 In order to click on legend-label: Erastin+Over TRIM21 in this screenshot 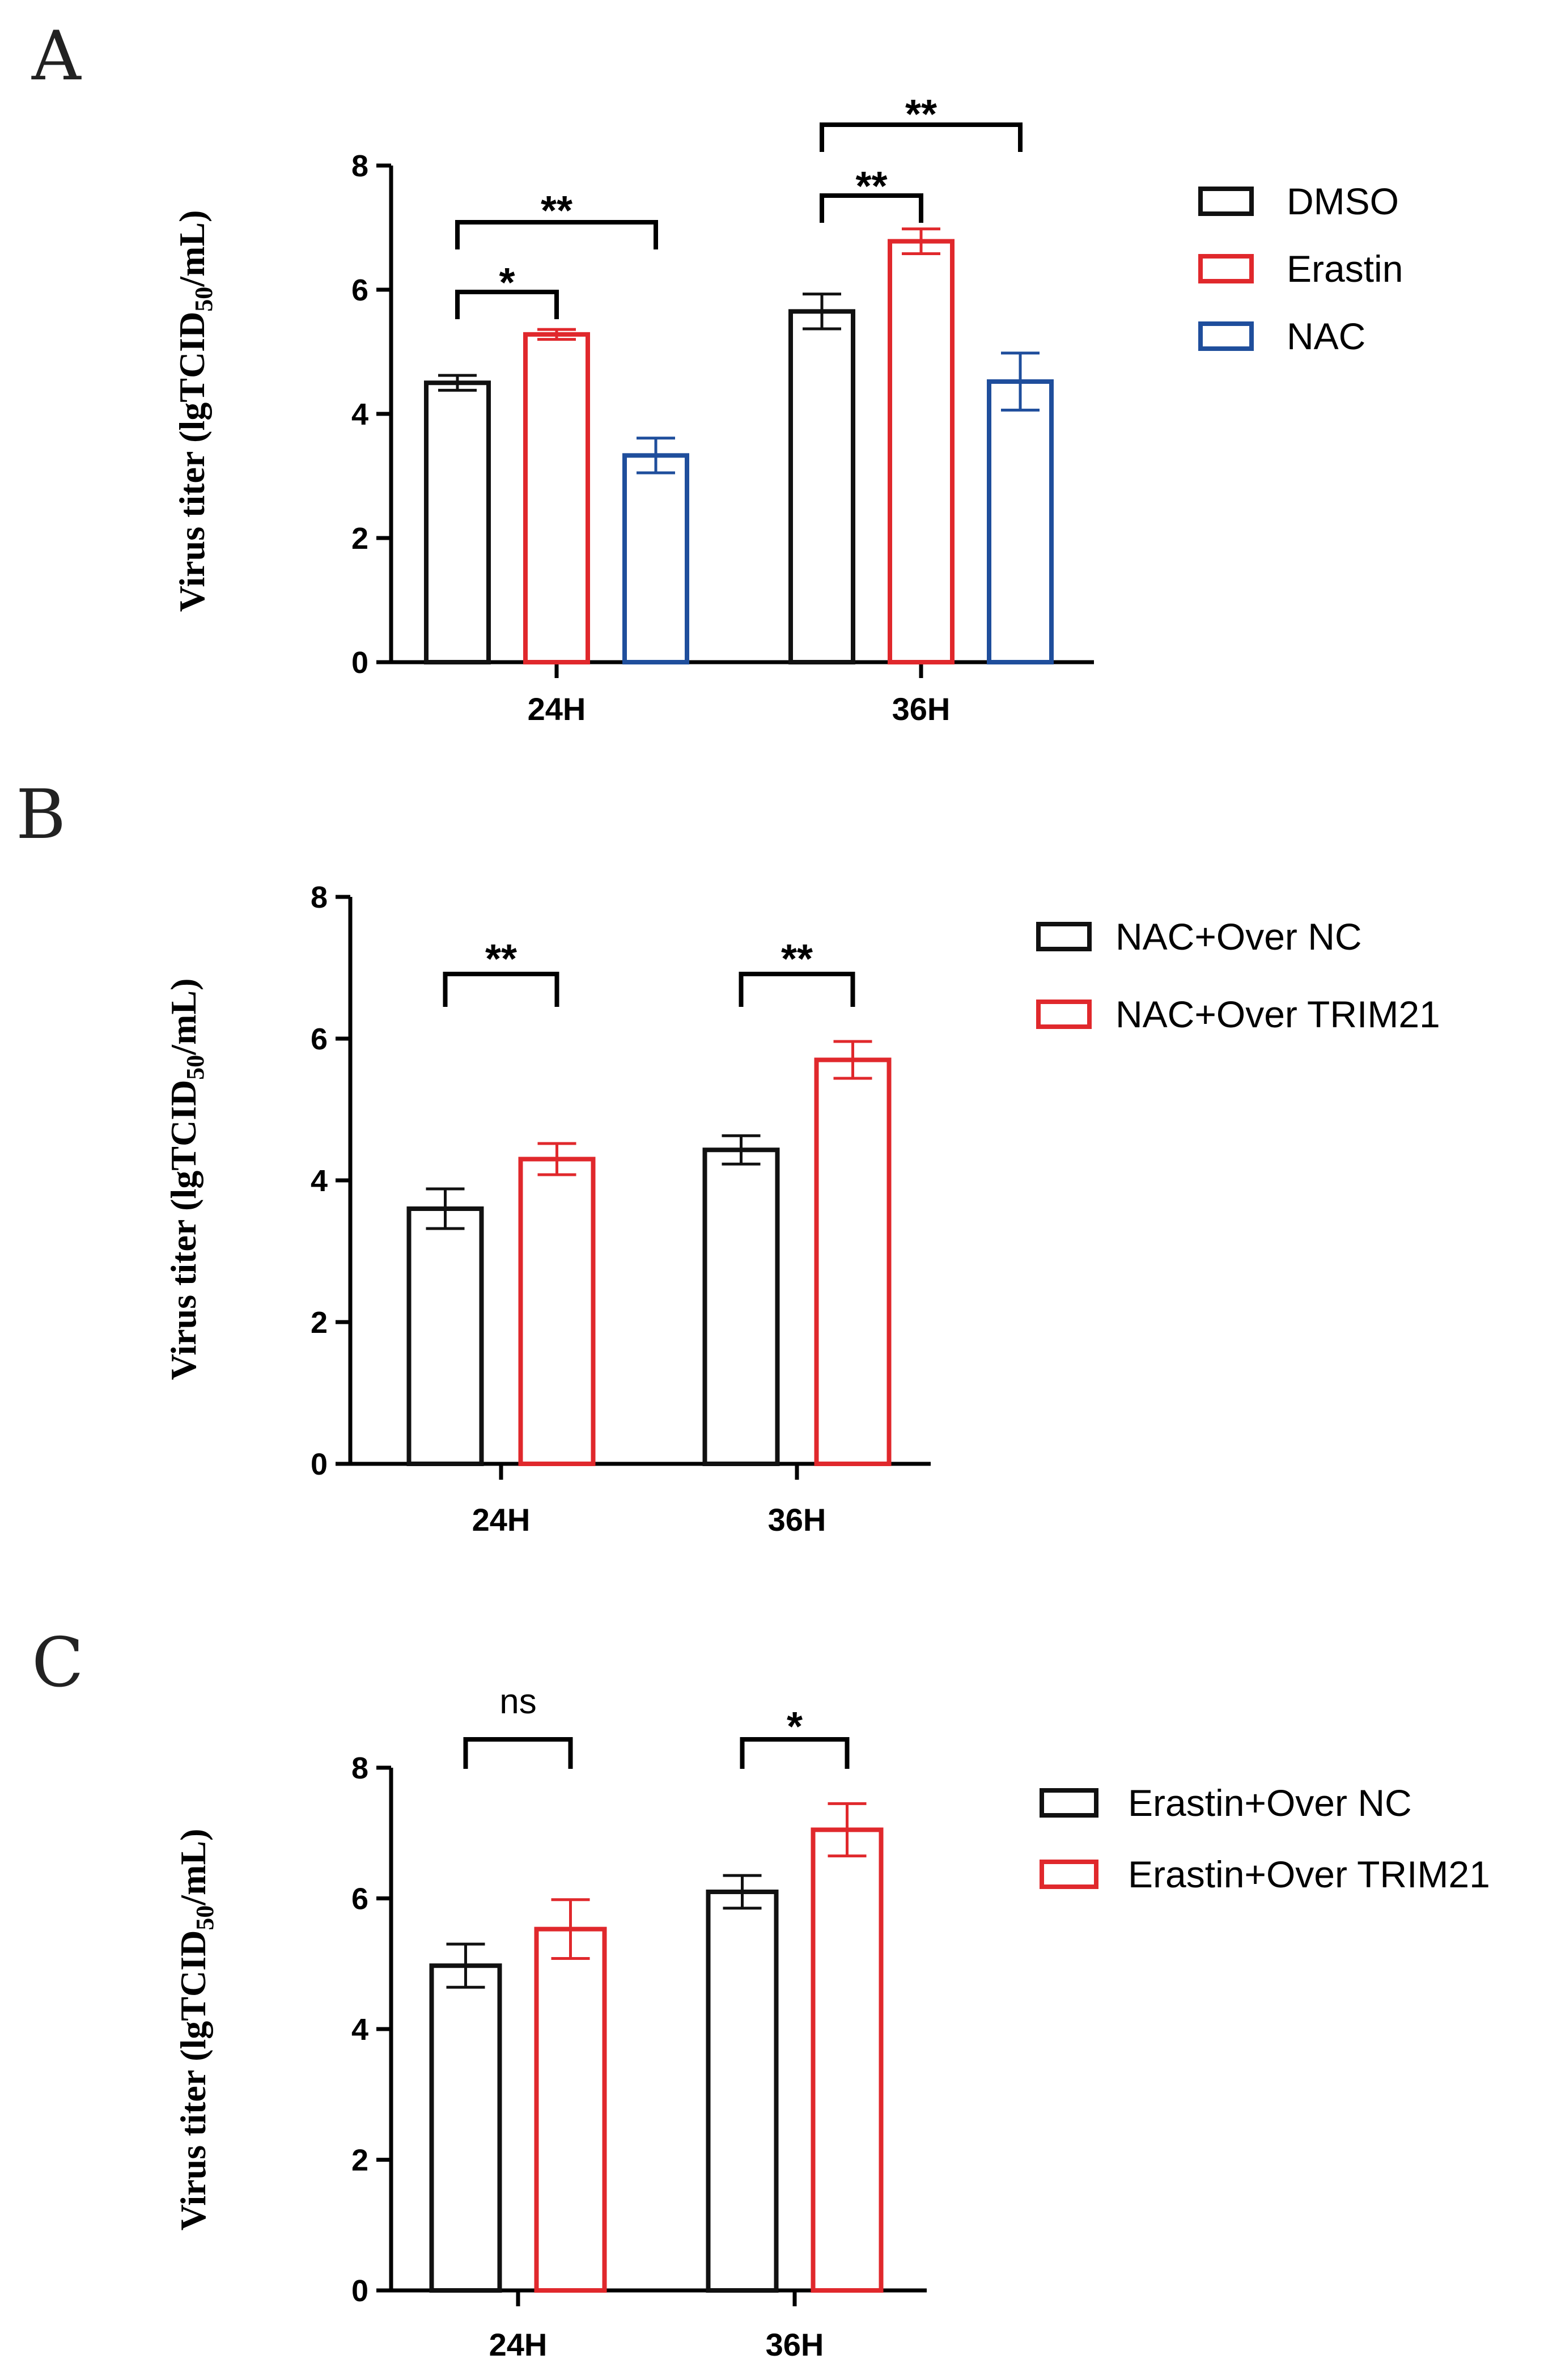, I will do `click(1309, 1874)`.